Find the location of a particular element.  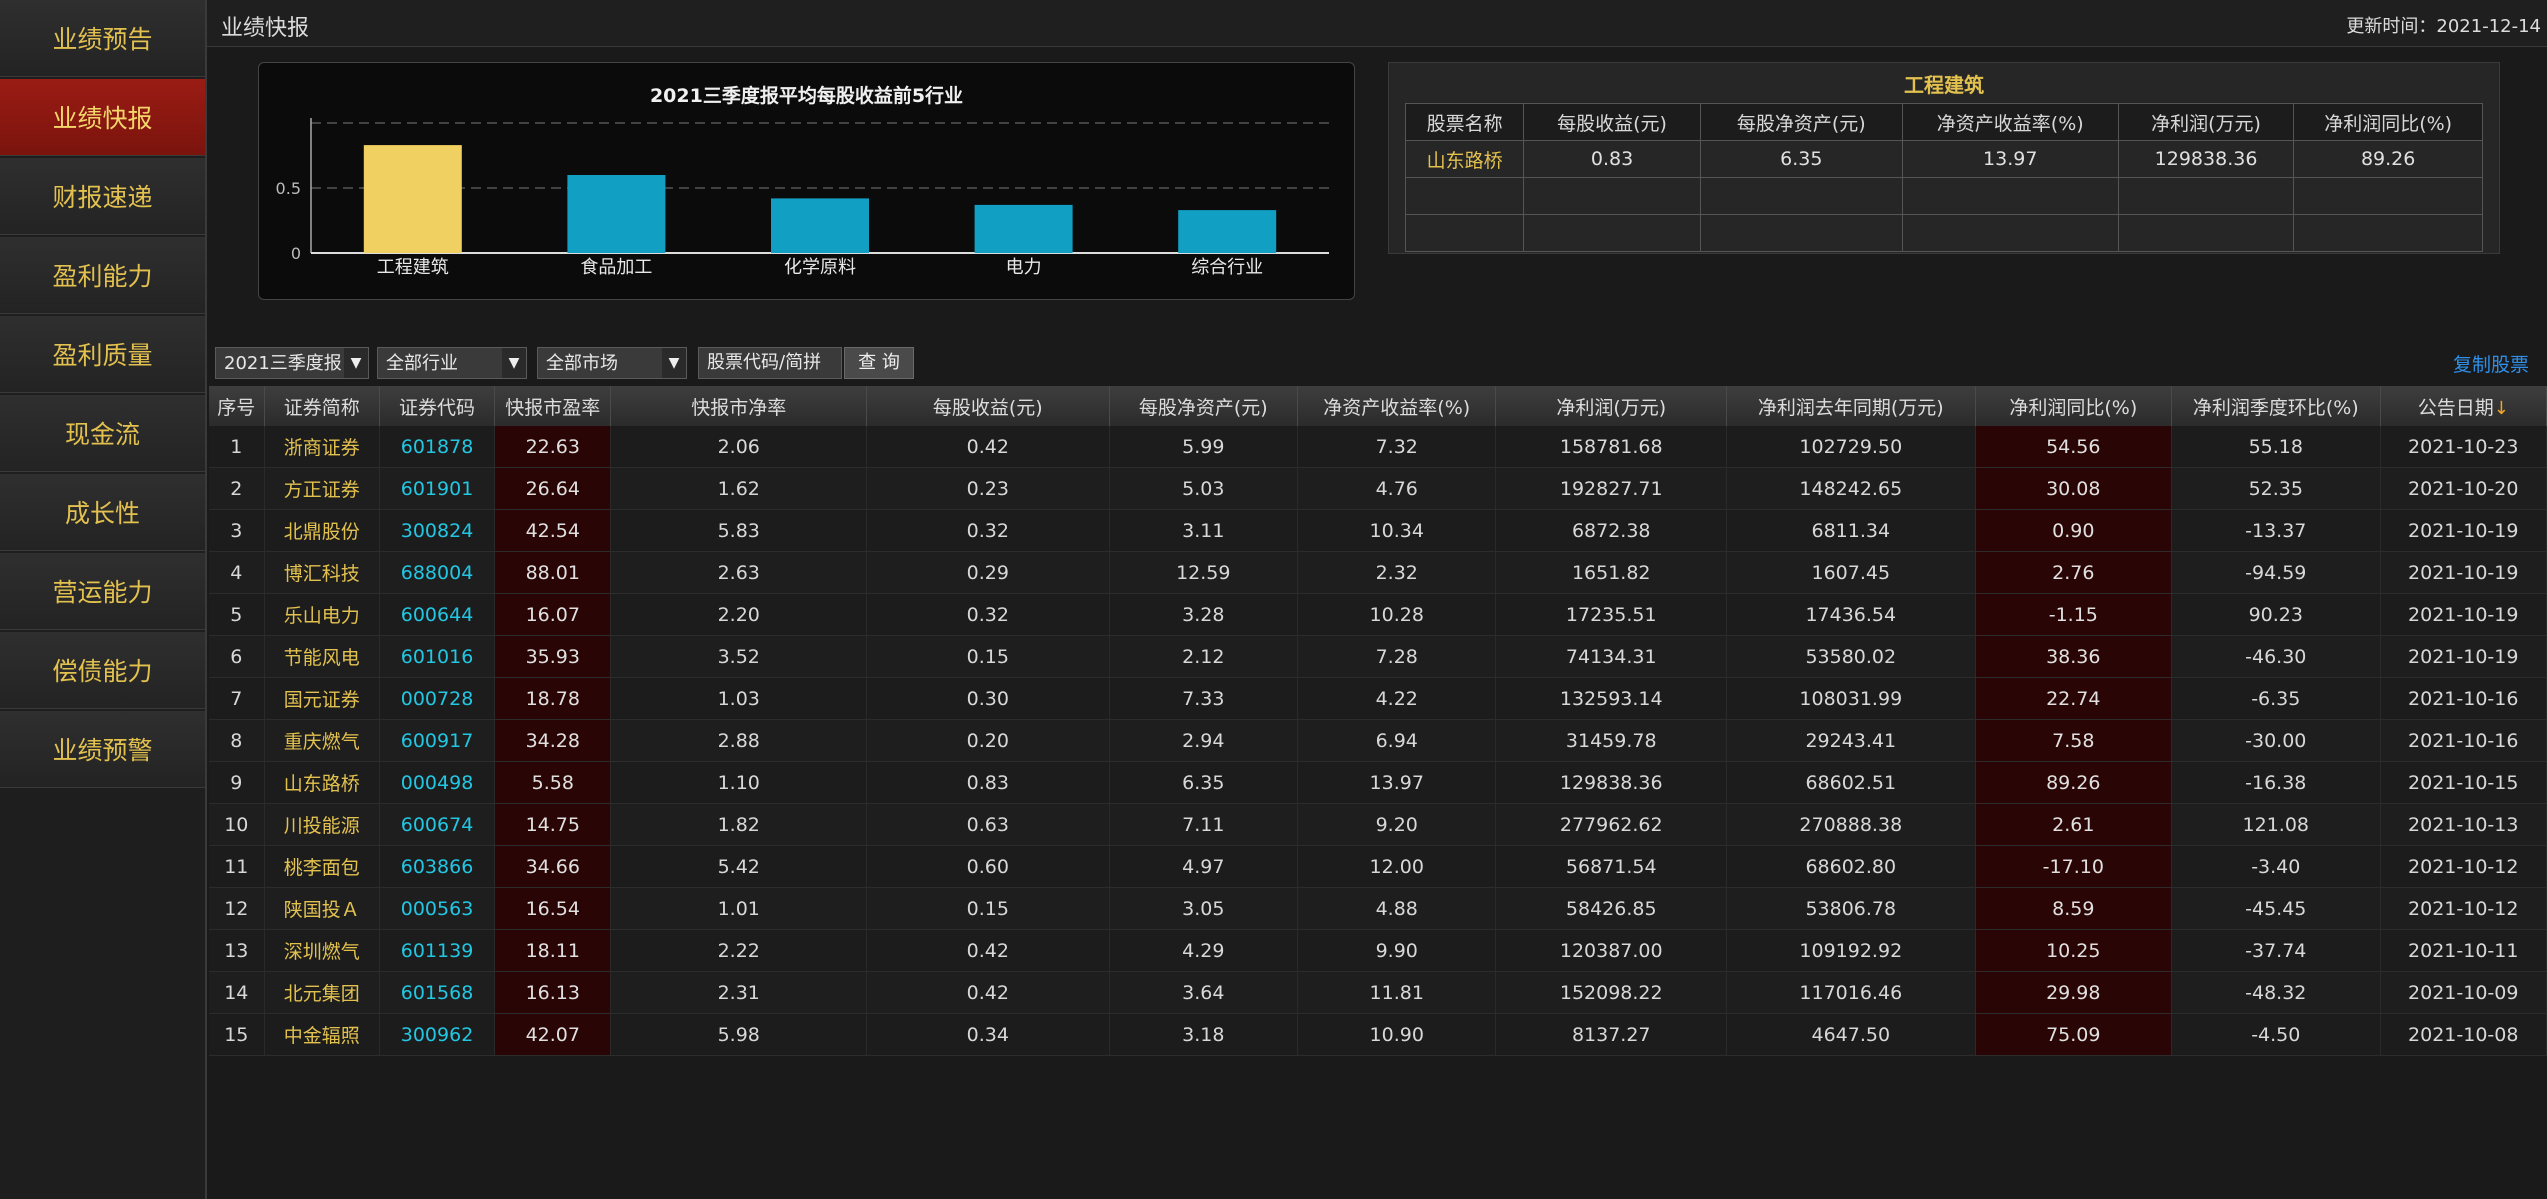

table-cell: 中金辐照 is located at coordinates (322, 1034).